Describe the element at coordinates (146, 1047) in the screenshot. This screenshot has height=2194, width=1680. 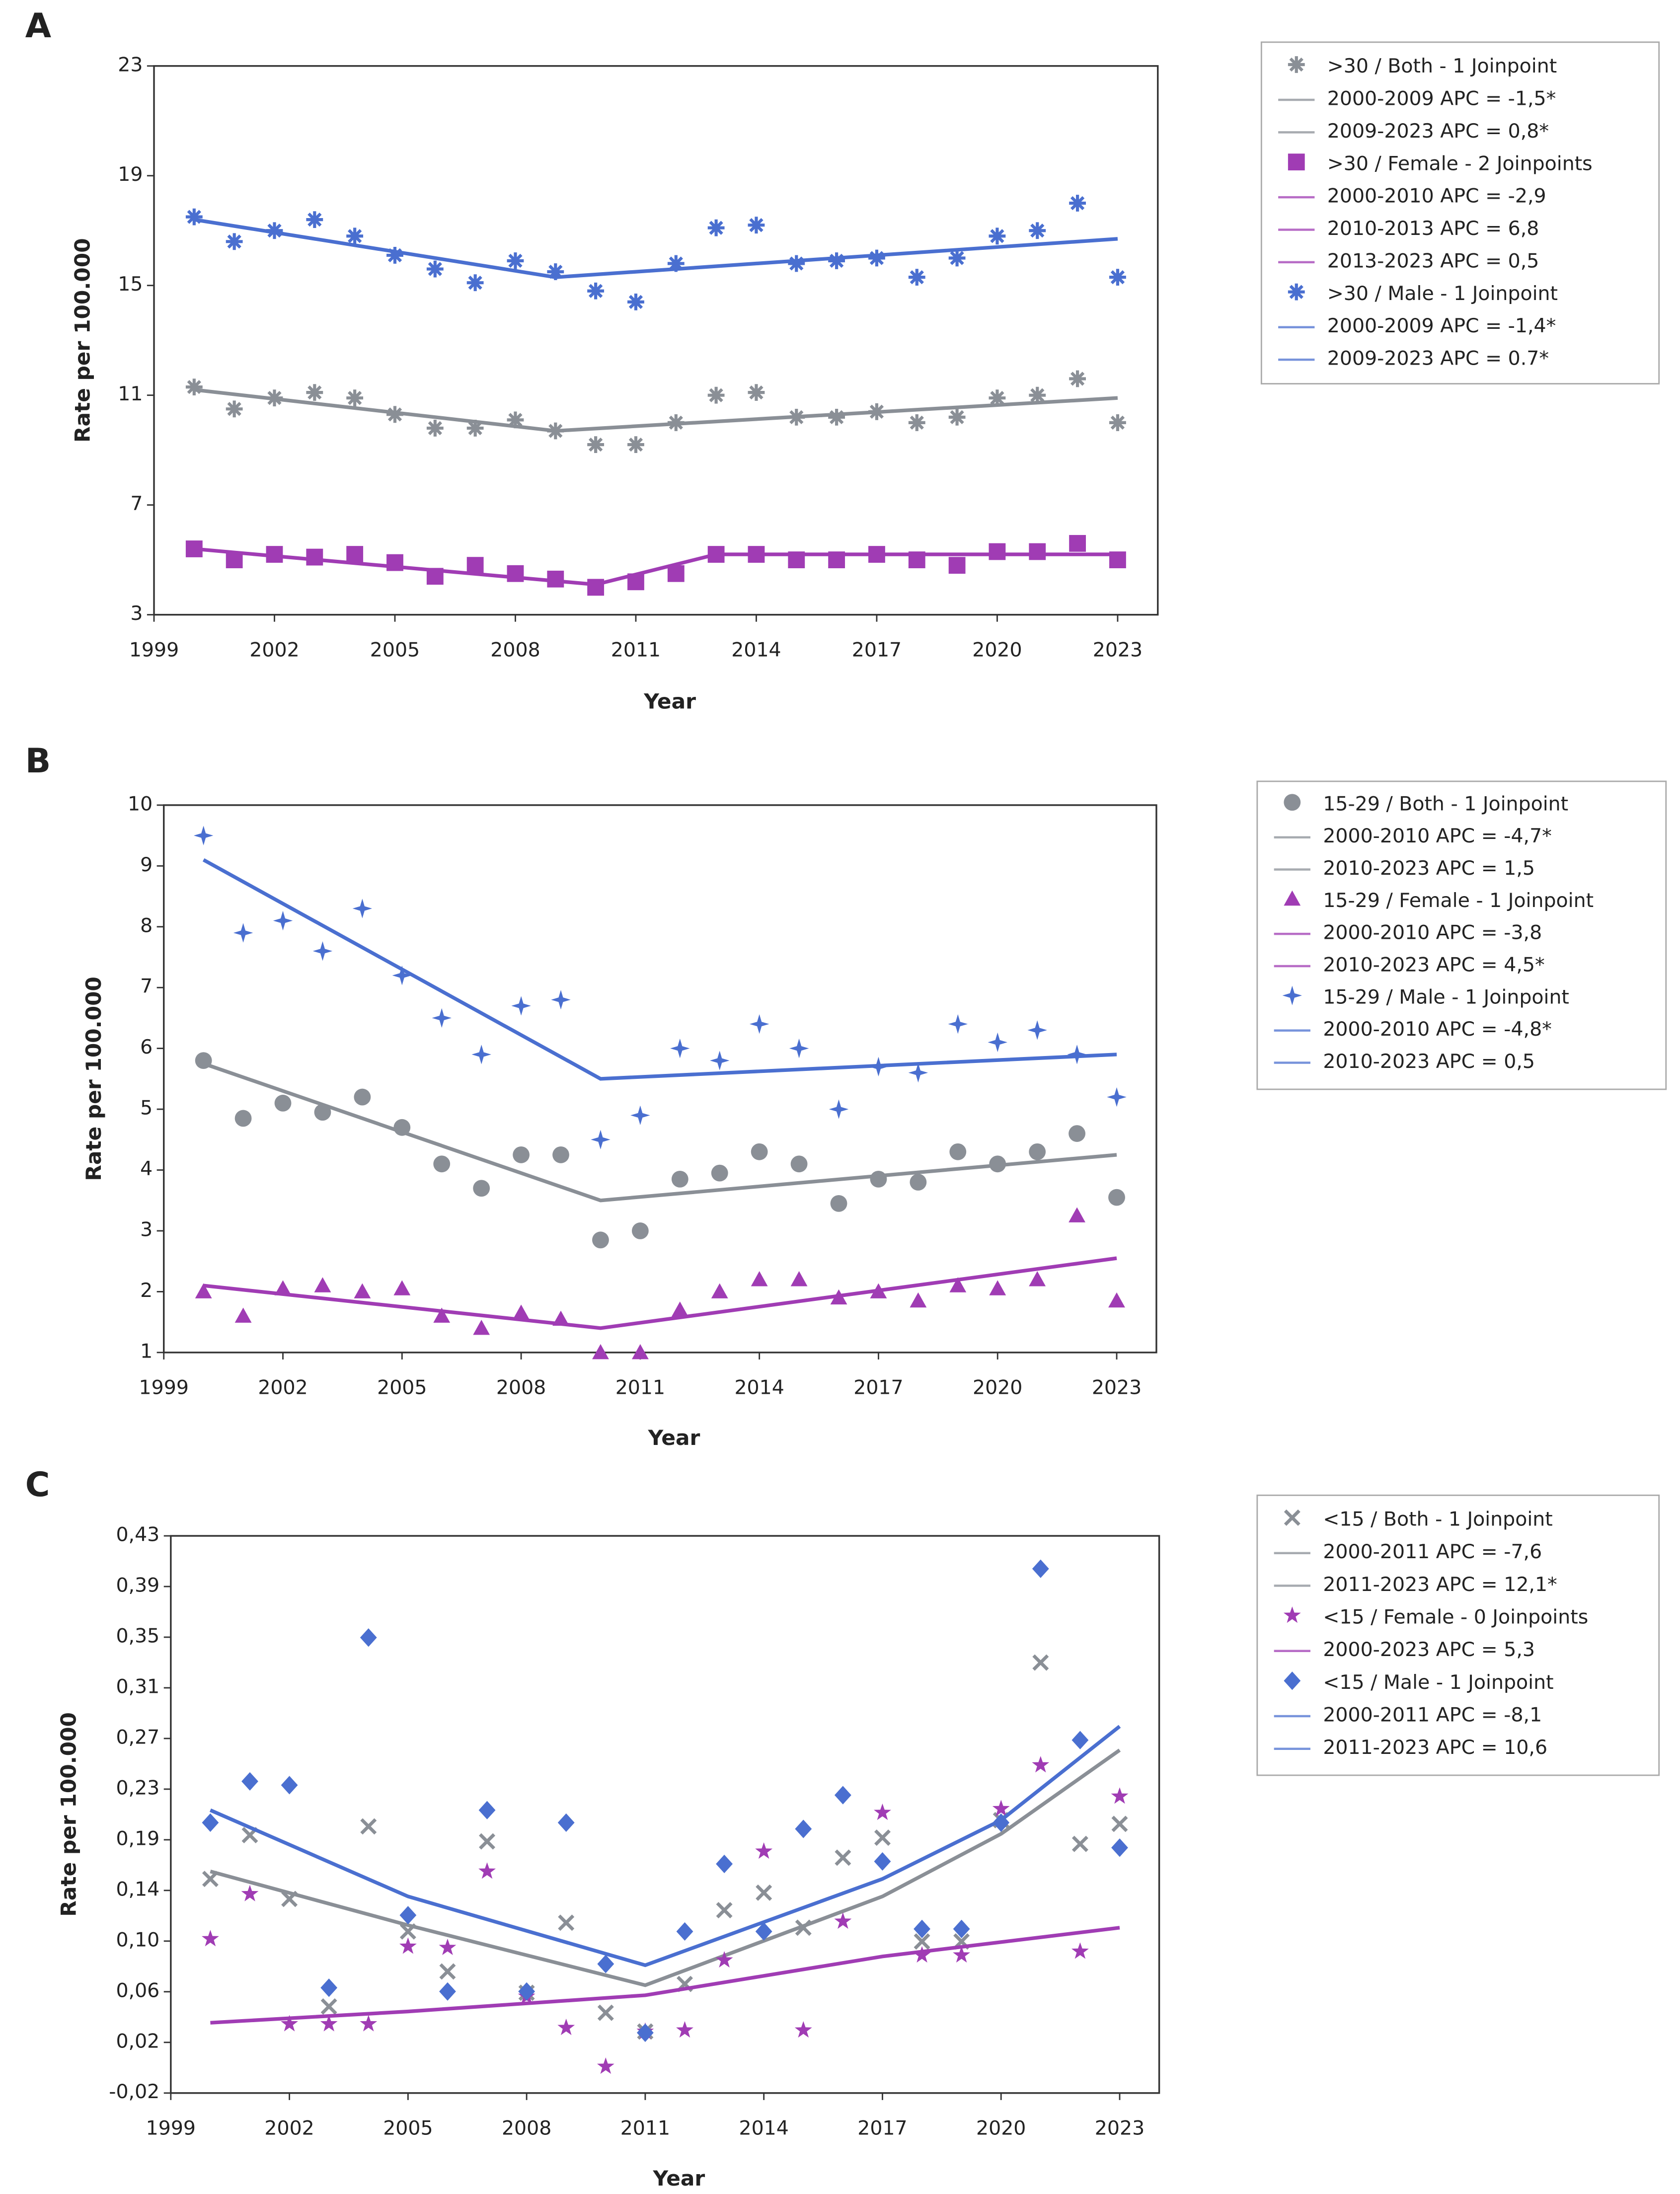
I see `y-tick-label: 6` at that location.